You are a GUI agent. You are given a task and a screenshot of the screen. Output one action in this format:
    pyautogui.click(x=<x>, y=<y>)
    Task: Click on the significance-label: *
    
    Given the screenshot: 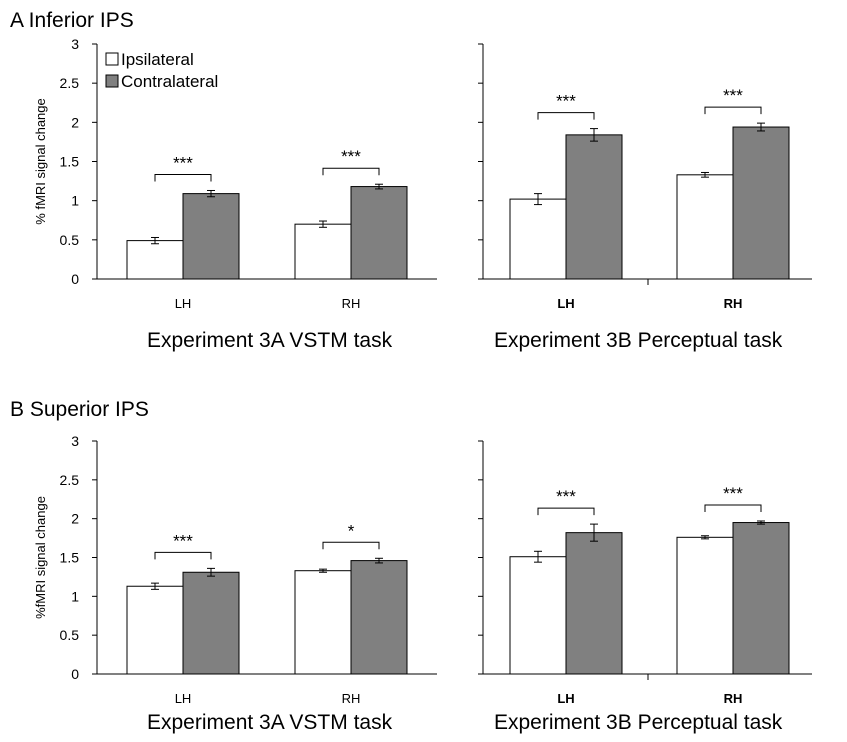 What is the action you would take?
    pyautogui.click(x=351, y=530)
    